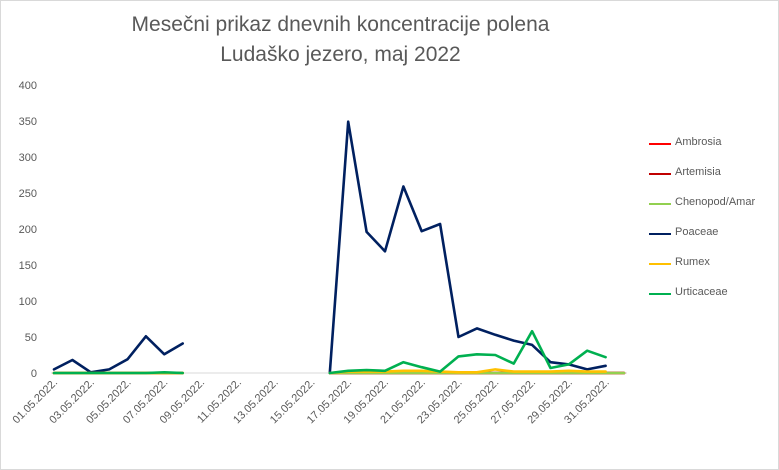 This screenshot has height=470, width=779. I want to click on legend-label: Rumex, so click(692, 262).